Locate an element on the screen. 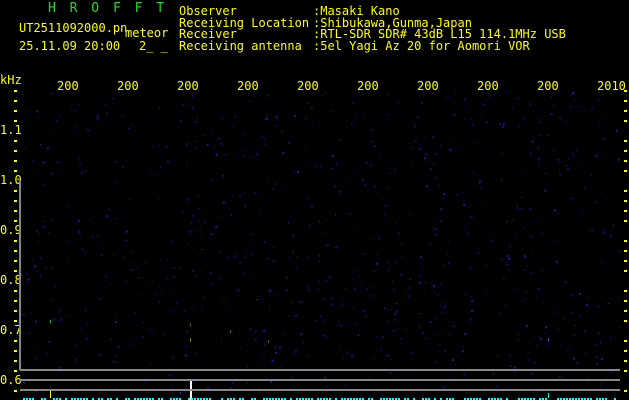 The image size is (629, 400). x-tick-label: 2009 is located at coordinates (548, 86).